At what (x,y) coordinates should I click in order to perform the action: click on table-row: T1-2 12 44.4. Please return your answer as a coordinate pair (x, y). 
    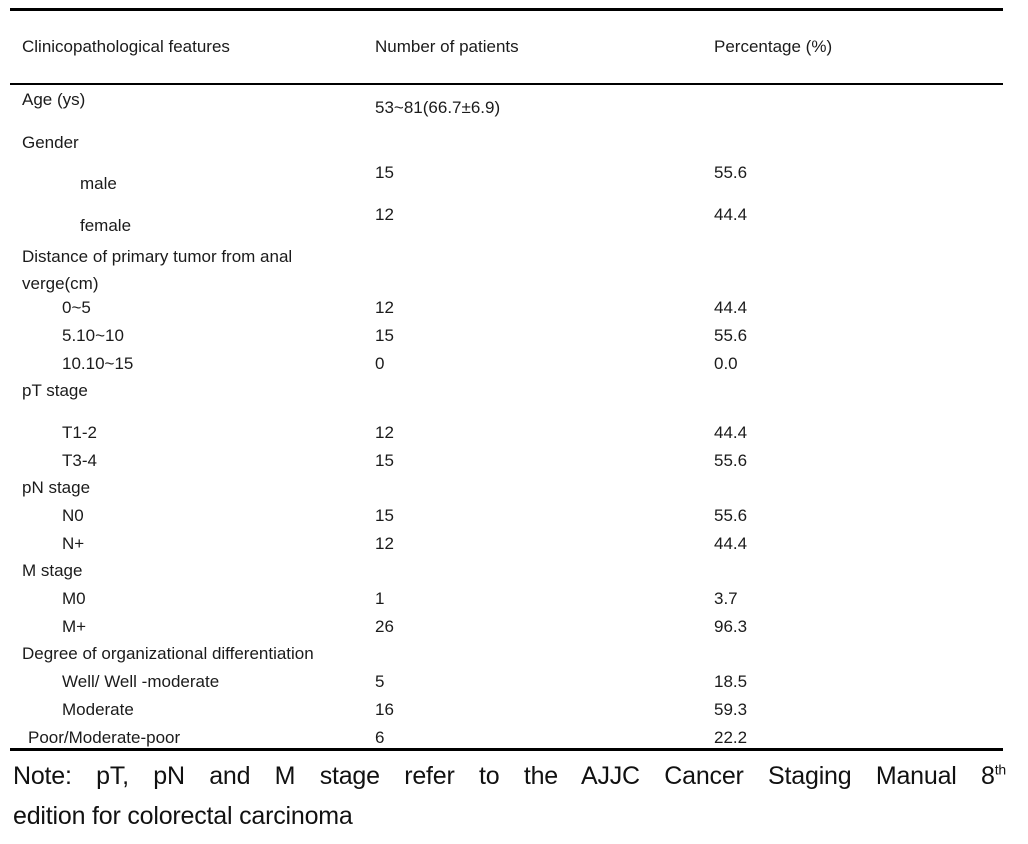
    Looking at the image, I should click on (506, 437).